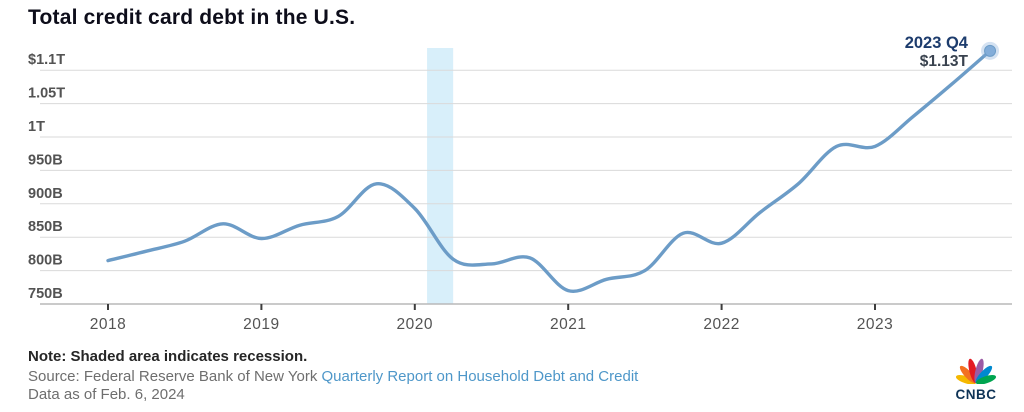 The height and width of the screenshot is (412, 1024). Describe the element at coordinates (45, 261) in the screenshot. I see `y-axis-label: 800B` at that location.